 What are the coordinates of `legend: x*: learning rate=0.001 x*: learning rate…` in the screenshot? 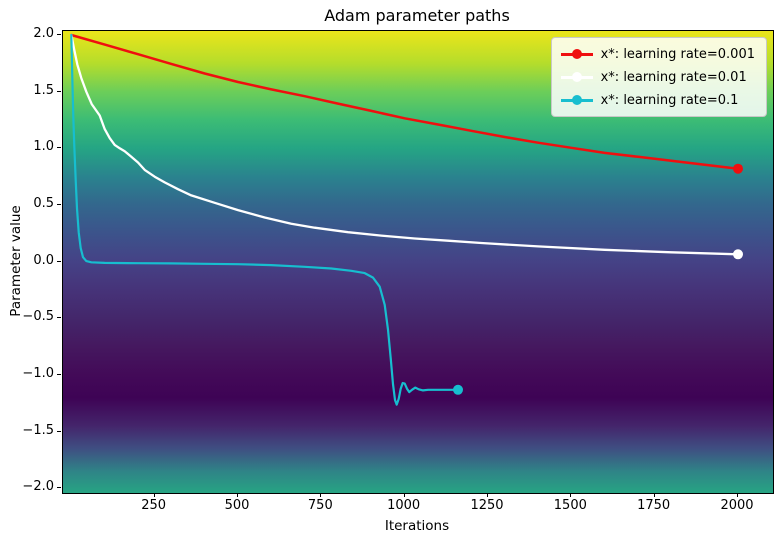 It's located at (658, 77).